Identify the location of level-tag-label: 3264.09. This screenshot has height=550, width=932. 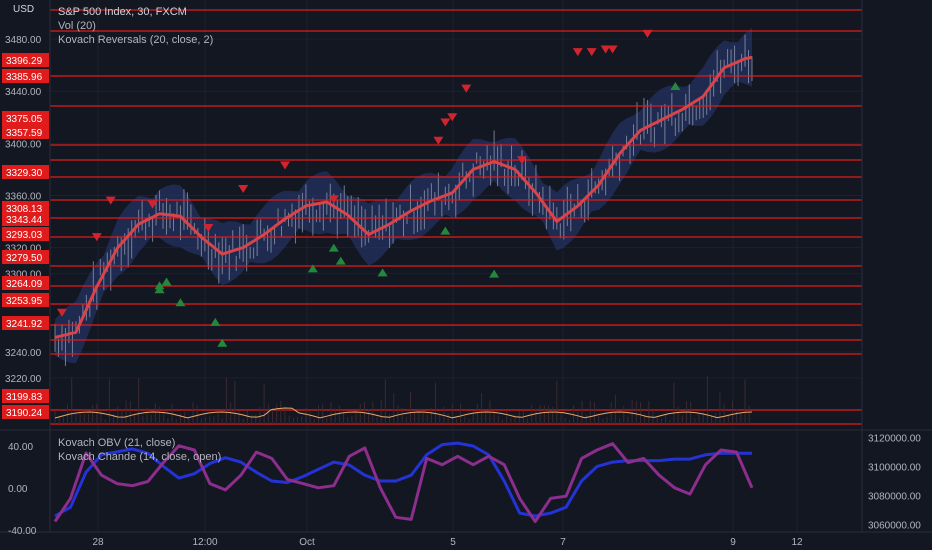
(24, 284).